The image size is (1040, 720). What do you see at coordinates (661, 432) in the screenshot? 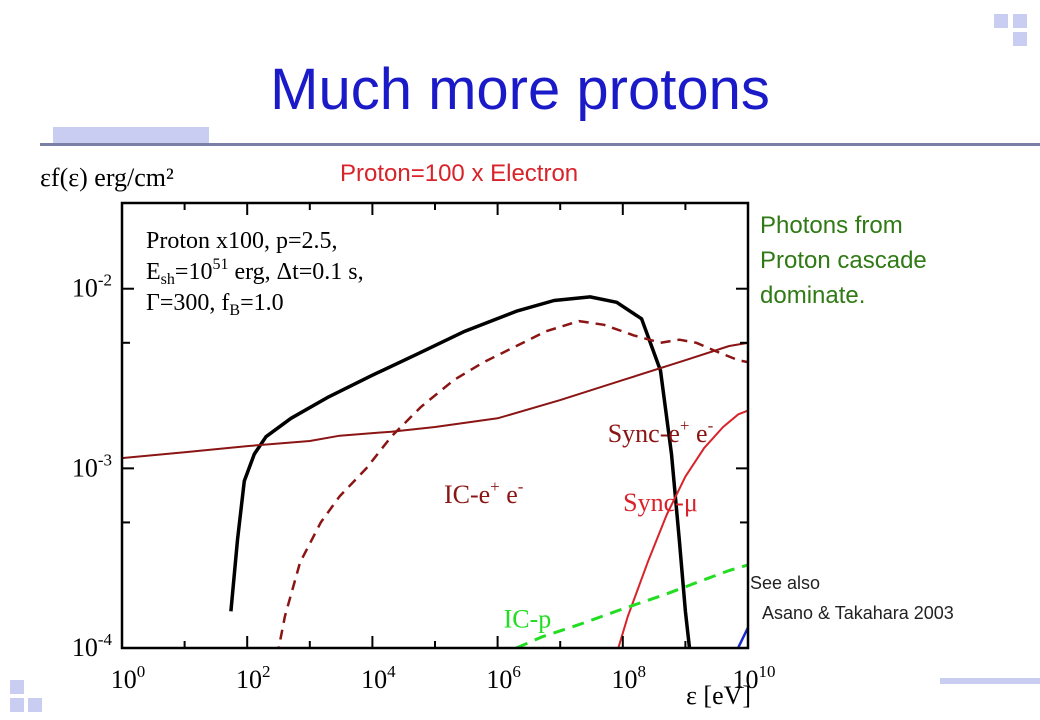
I see `curve-label-0: Sync-e+ e-` at bounding box center [661, 432].